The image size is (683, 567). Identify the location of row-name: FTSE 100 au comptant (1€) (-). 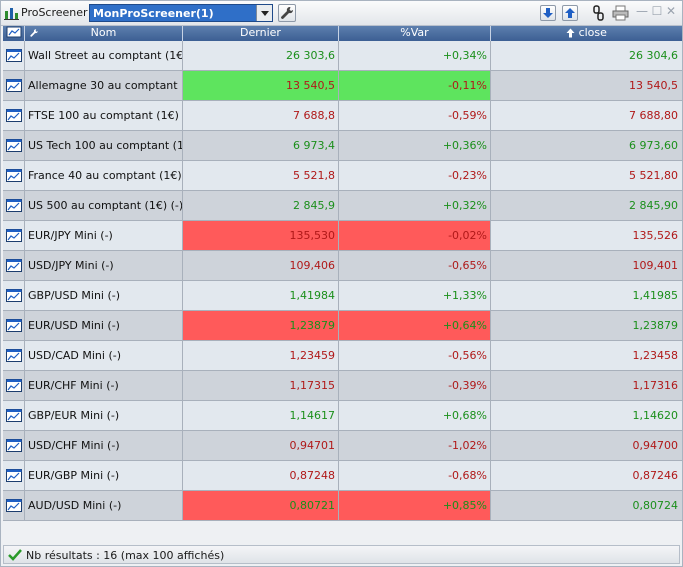
(104, 115).